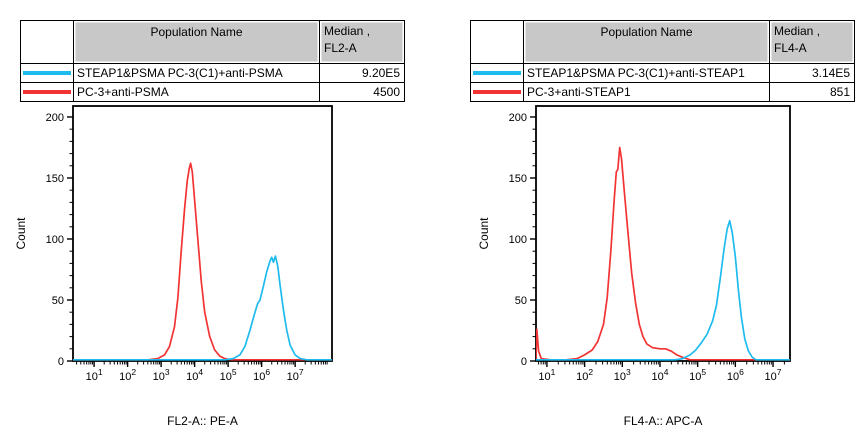 The width and height of the screenshot is (867, 443). I want to click on median-value-cell: 4500, so click(362, 92).